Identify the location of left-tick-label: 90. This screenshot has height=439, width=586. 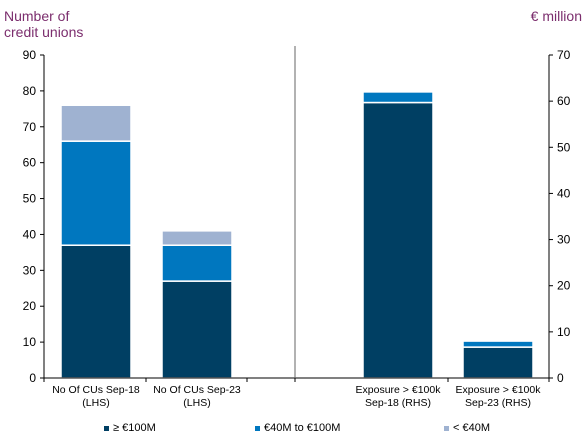
(30, 55).